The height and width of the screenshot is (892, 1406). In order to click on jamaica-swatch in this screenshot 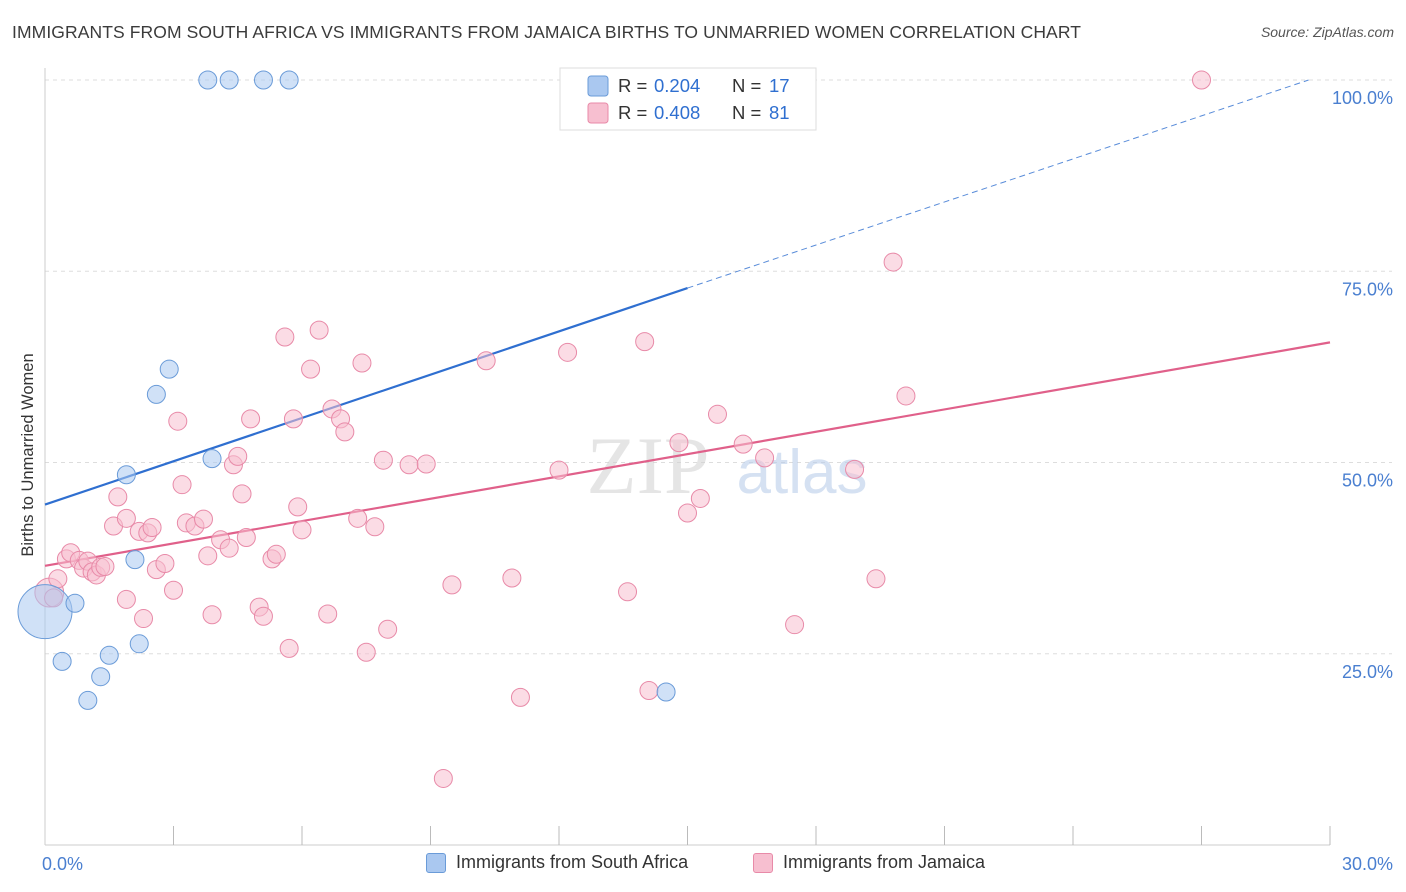, I will do `click(763, 862)`.